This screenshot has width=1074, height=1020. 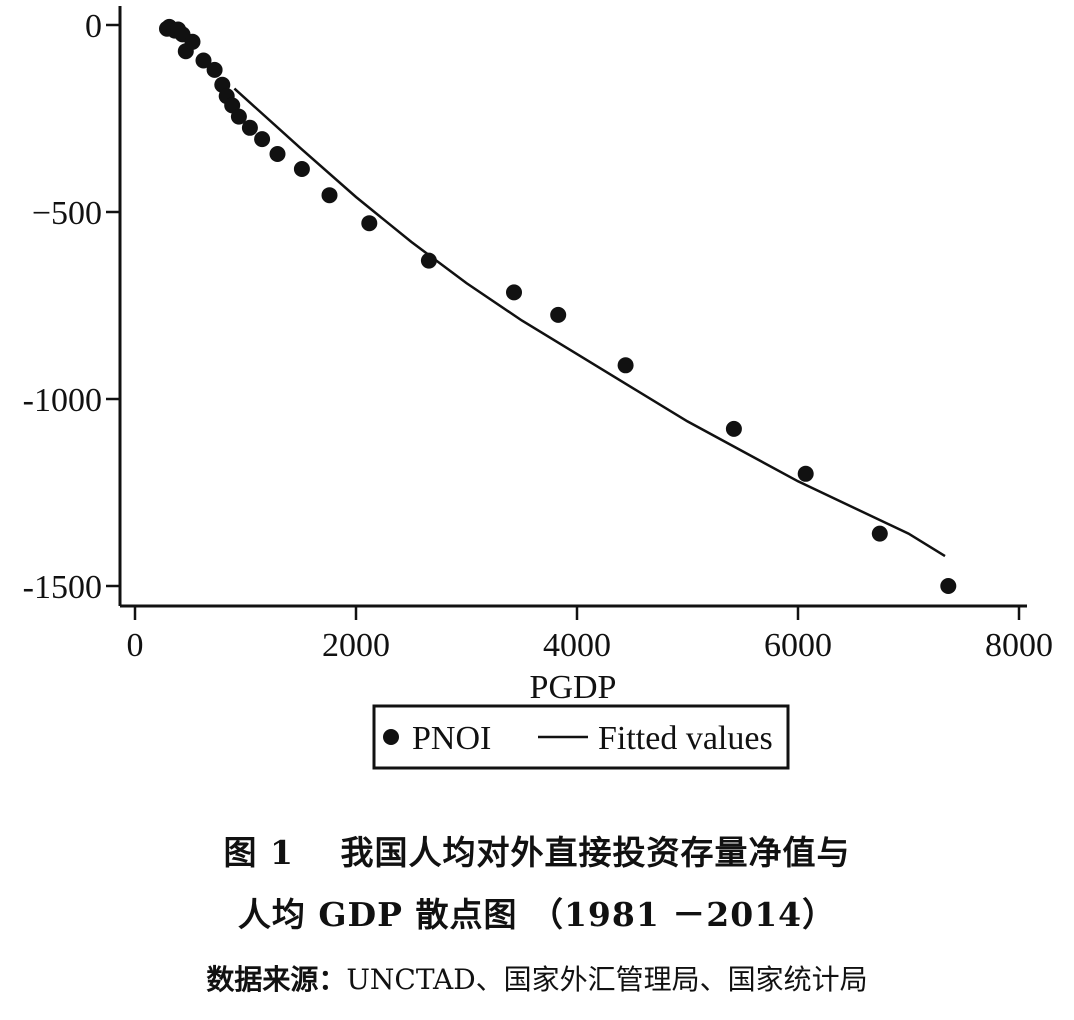 What do you see at coordinates (276, 979) in the screenshot?
I see `data-source-label: 数据来源：` at bounding box center [276, 979].